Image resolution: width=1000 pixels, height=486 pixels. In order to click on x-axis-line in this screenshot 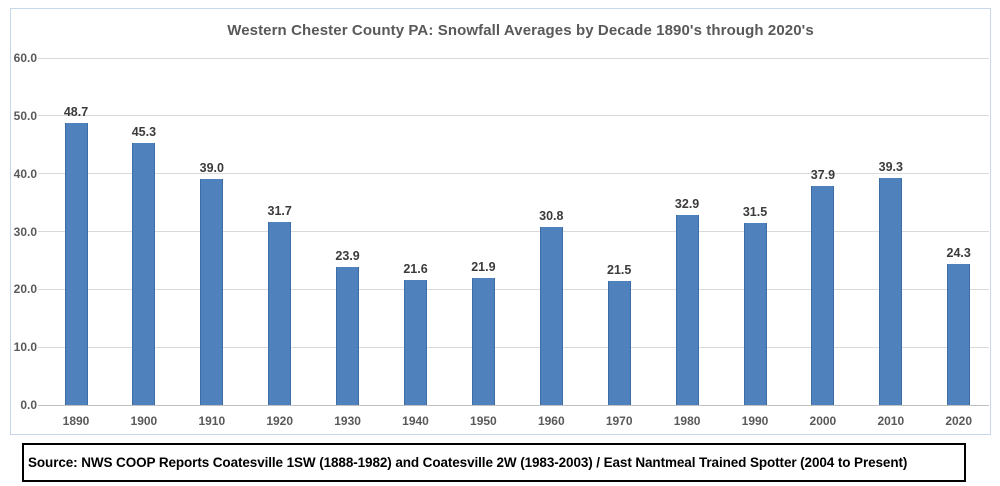, I will do `click(513, 405)`.